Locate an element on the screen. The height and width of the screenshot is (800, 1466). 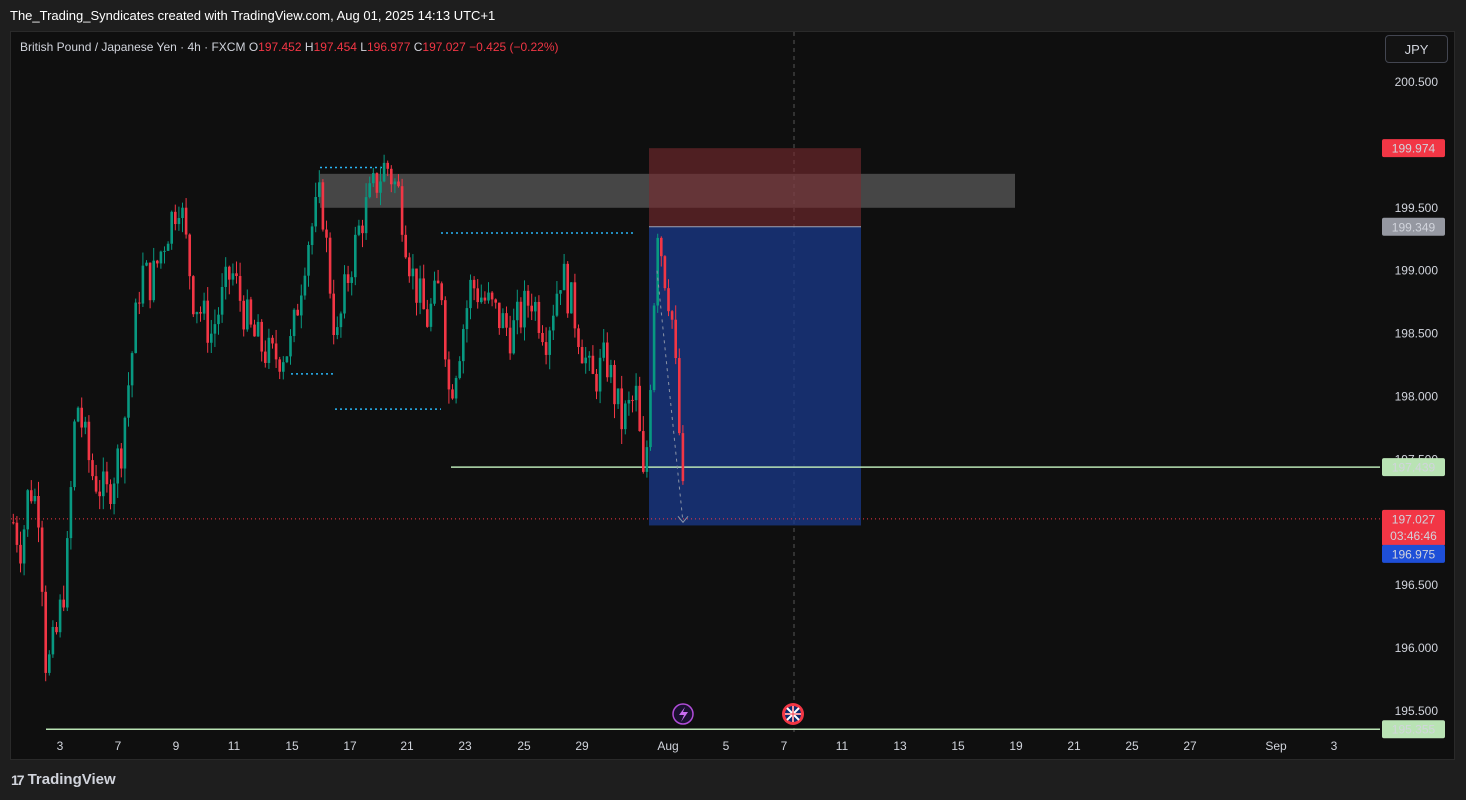
short-target-zone is located at coordinates (755, 376).